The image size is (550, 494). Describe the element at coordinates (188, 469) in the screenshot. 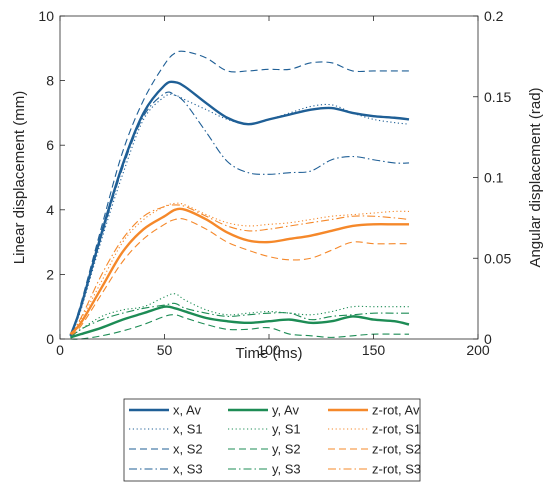

I see `legend-entry-label: x, S3` at that location.